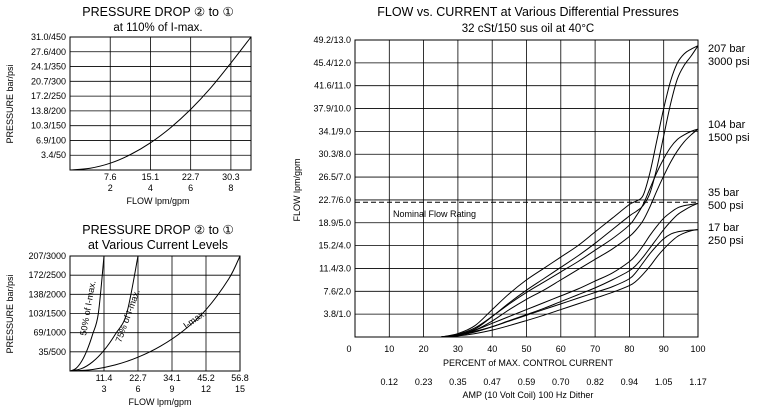  What do you see at coordinates (157, 201) in the screenshot?
I see `chart1-x-axis-label: FLOW lpm/gpm` at bounding box center [157, 201].